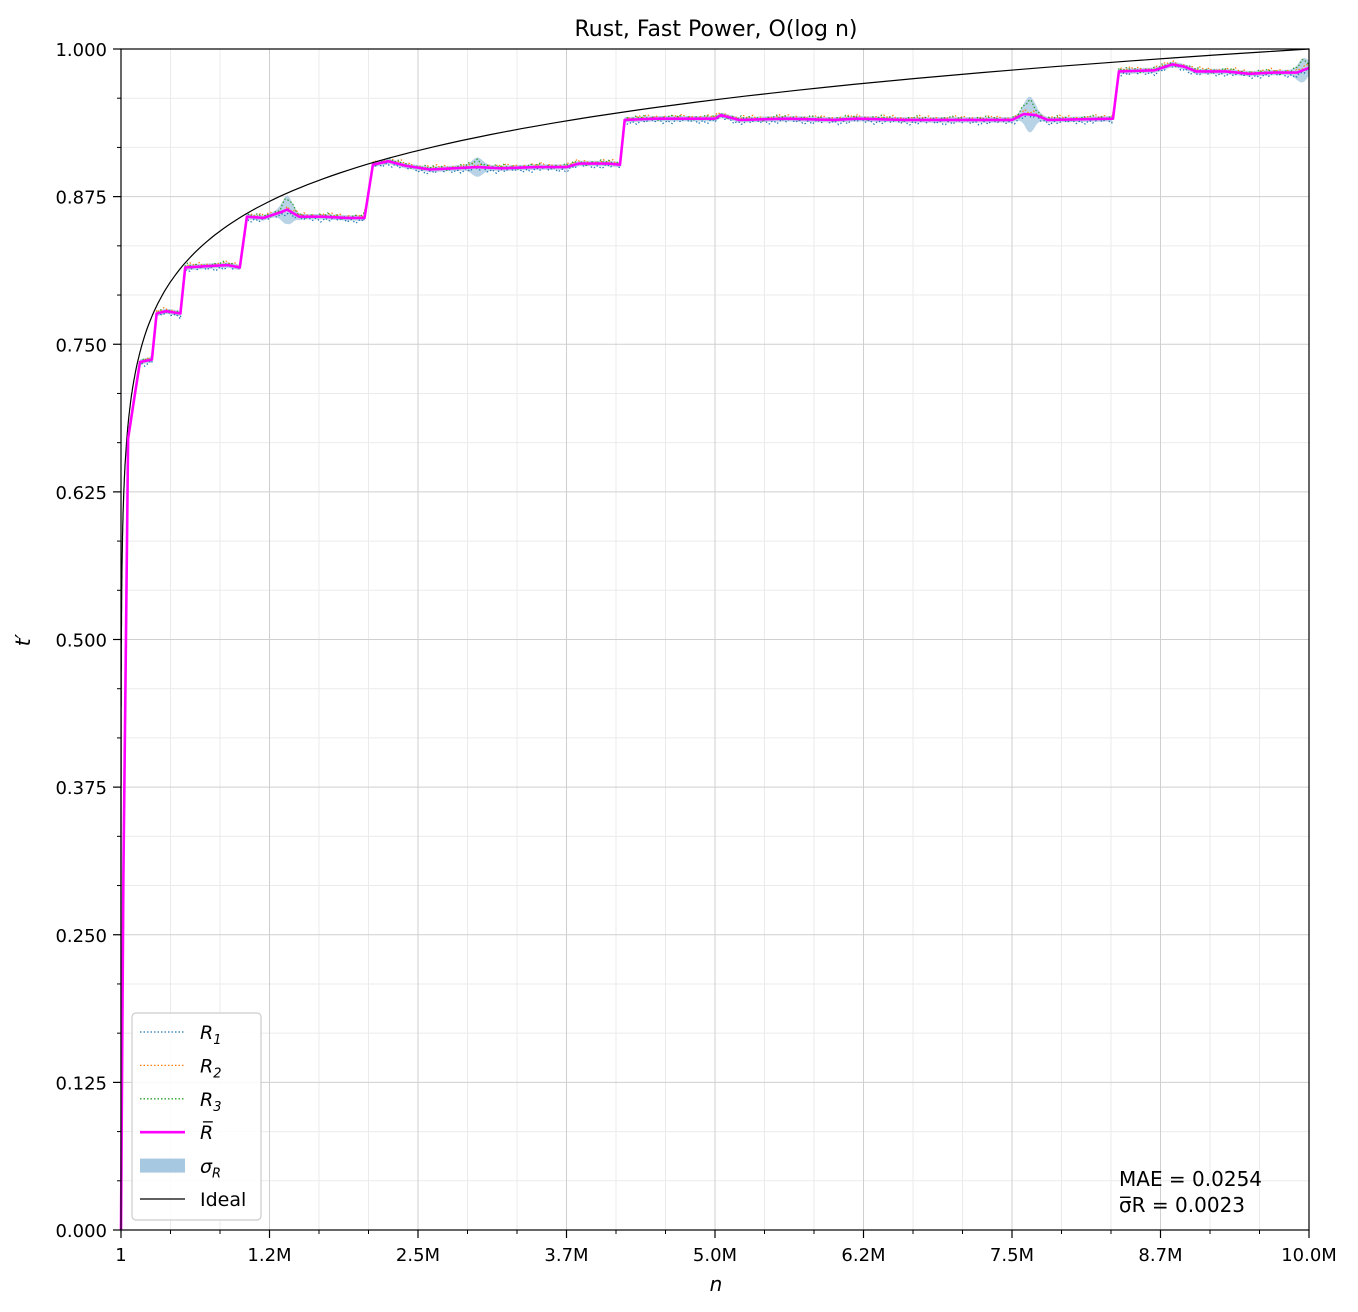 The width and height of the screenshot is (1358, 1312). What do you see at coordinates (863, 1255) in the screenshot?
I see `x-tick-label: 6.2M` at bounding box center [863, 1255].